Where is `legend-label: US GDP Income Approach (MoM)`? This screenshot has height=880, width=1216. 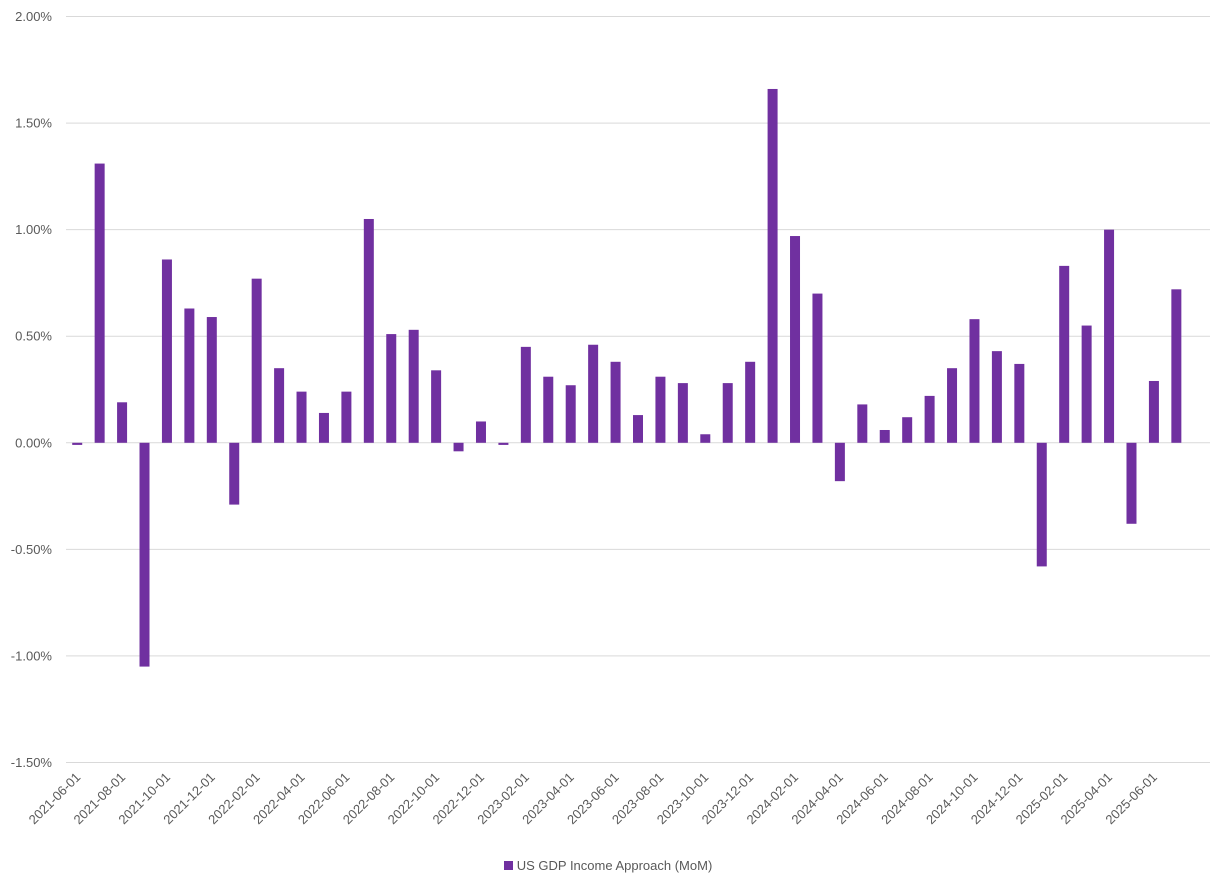
legend-label: US GDP Income Approach (MoM) is located at coordinates (614, 865).